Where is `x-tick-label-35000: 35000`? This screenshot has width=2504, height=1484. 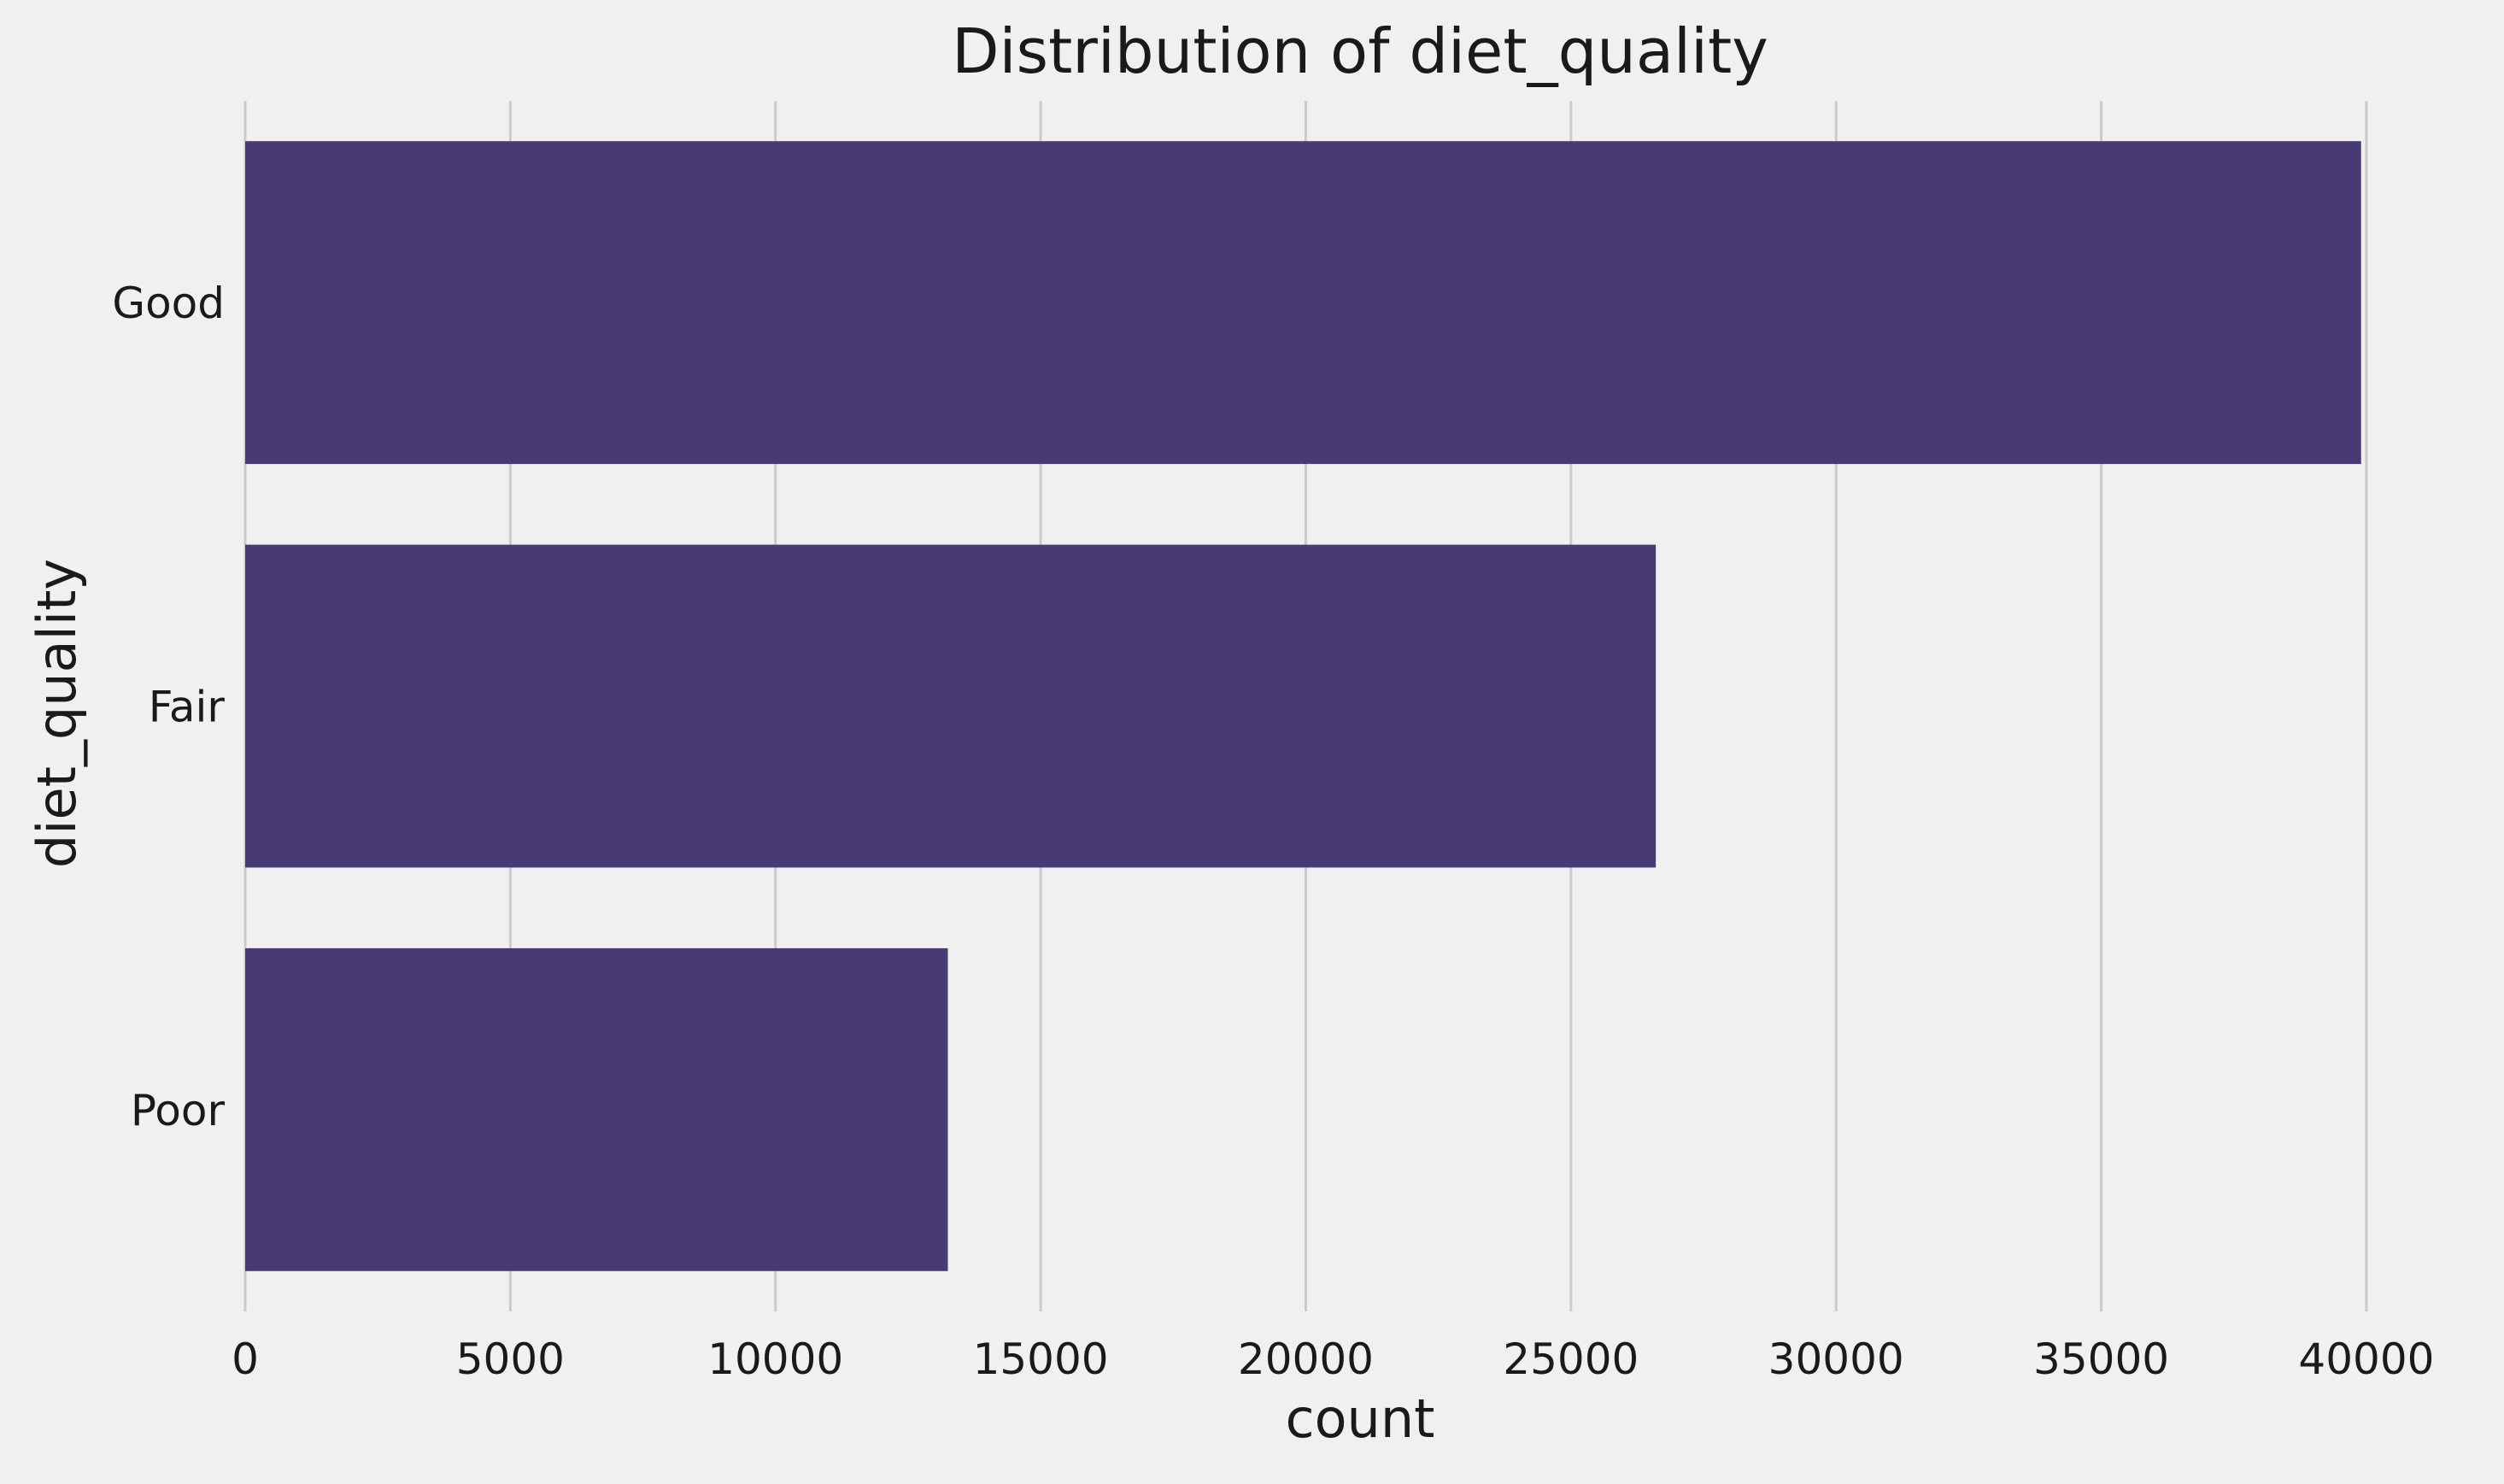 x-tick-label-35000: 35000 is located at coordinates (2101, 1359).